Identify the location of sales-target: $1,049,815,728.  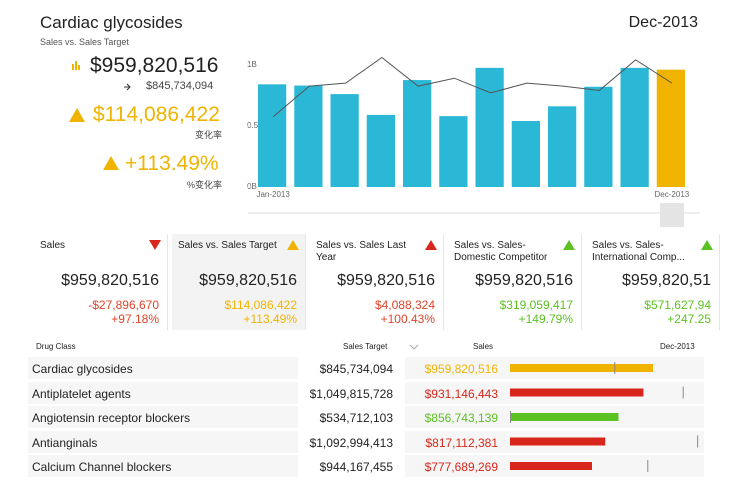
(351, 393).